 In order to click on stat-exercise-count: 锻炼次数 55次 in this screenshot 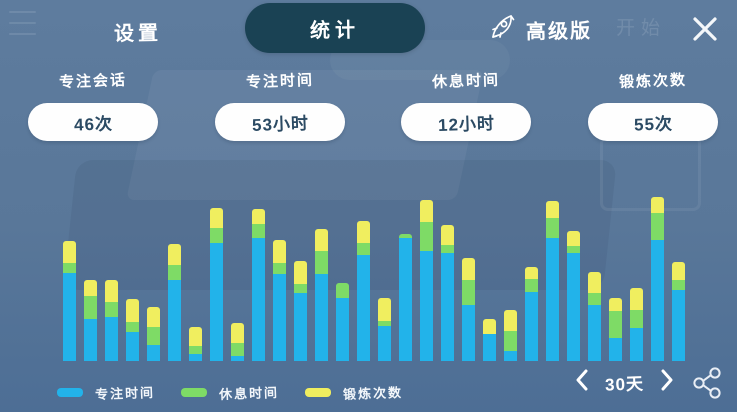, I will do `click(653, 105)`.